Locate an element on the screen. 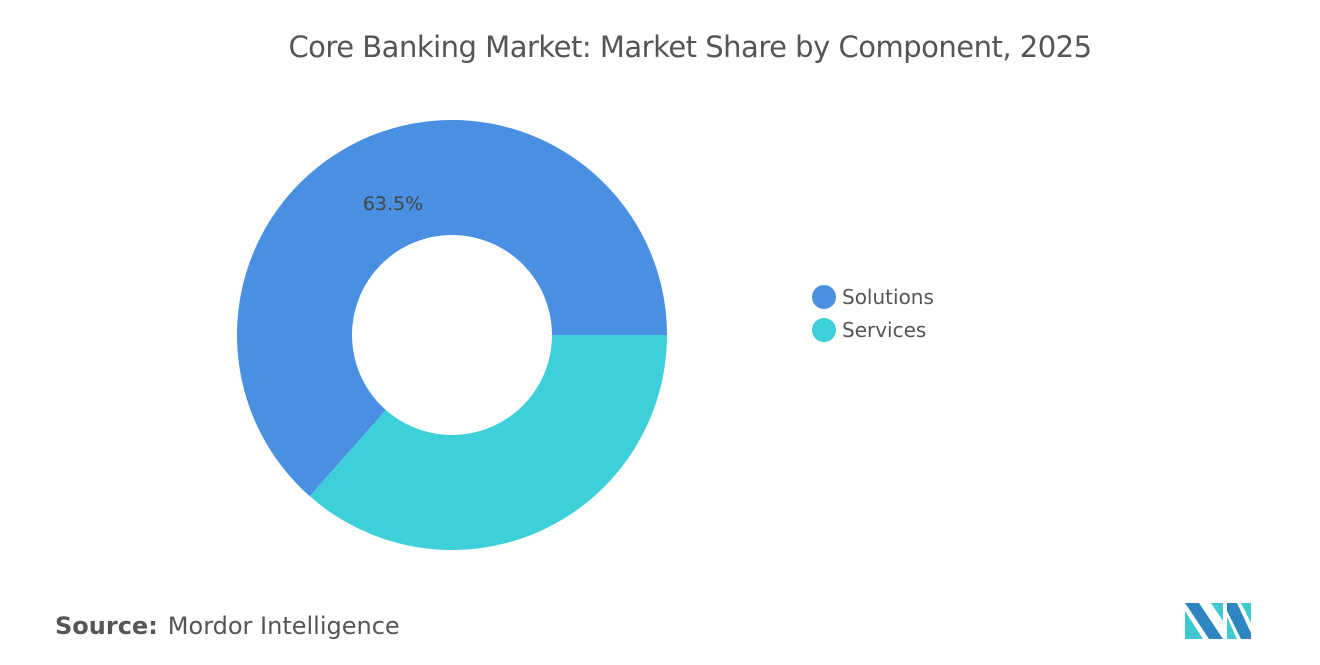  legend-item-services: Services is located at coordinates (869, 330).